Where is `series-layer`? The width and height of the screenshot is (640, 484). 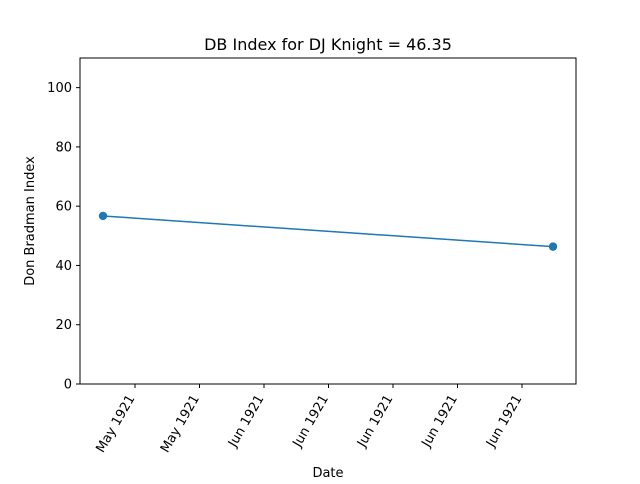 series-layer is located at coordinates (328, 231).